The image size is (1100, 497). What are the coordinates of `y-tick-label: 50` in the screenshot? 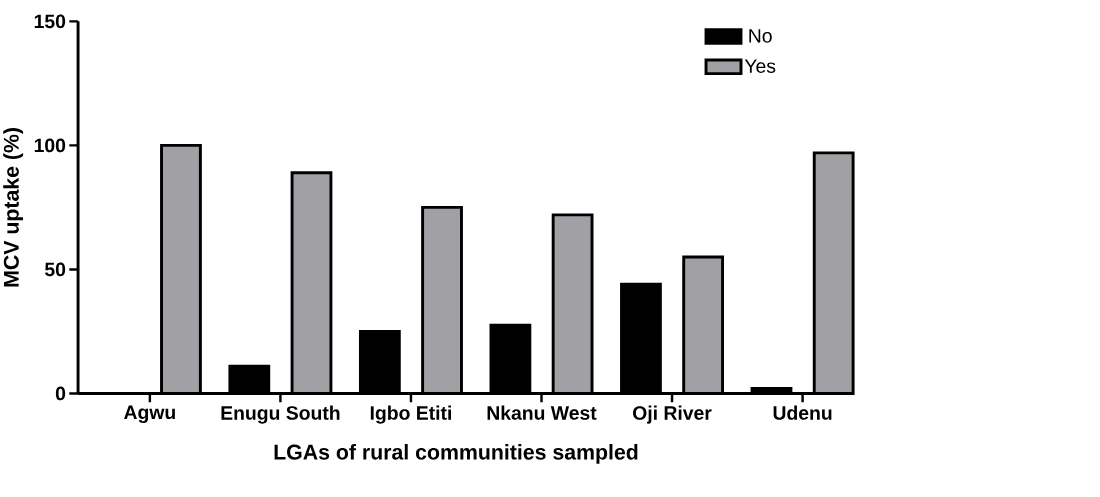 It's located at (55, 269).